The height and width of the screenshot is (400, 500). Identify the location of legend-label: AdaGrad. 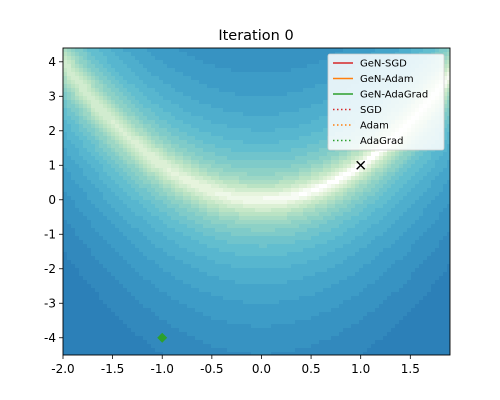
(381, 141).